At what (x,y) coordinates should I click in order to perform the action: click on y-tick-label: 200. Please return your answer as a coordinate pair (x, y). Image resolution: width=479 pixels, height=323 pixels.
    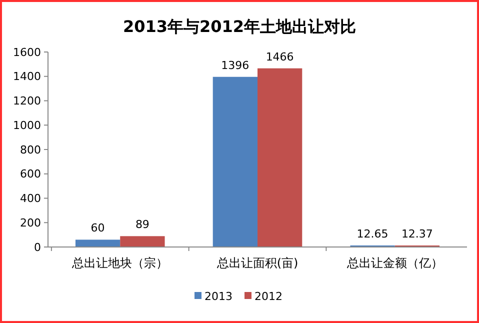
    Looking at the image, I should click on (30, 223).